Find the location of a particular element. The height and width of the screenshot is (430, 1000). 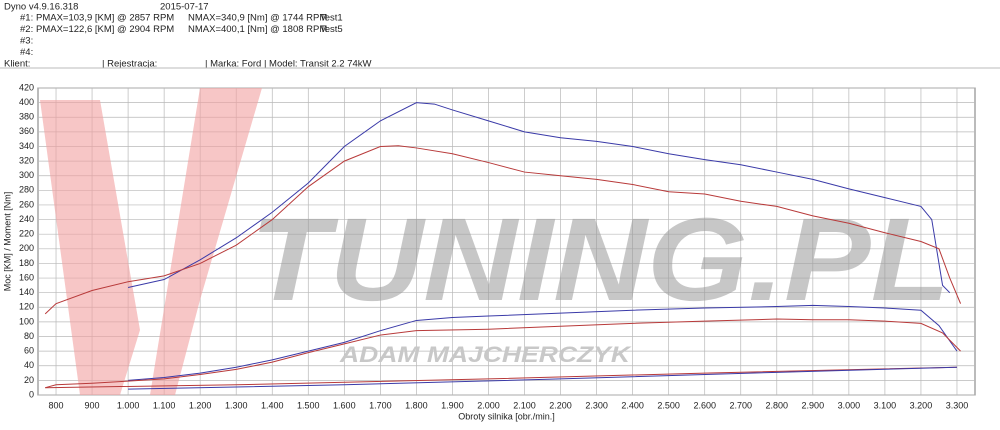

run-field: Test5 is located at coordinates (331, 29).